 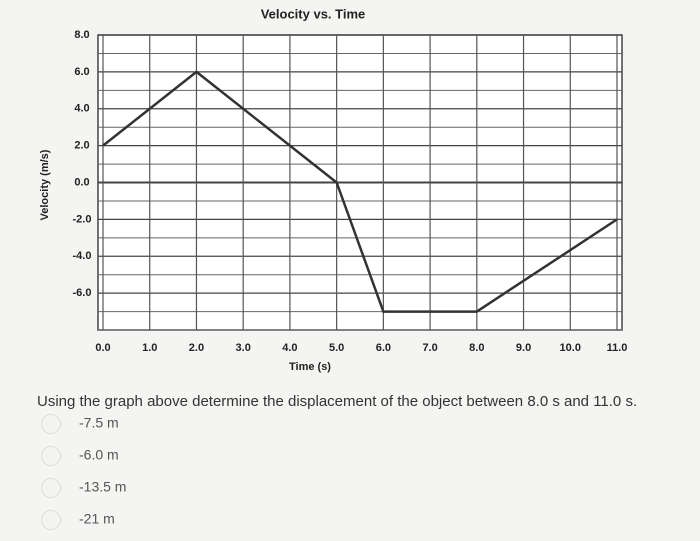 What do you see at coordinates (617, 348) in the screenshot?
I see `x-tick-label: 11.0` at bounding box center [617, 348].